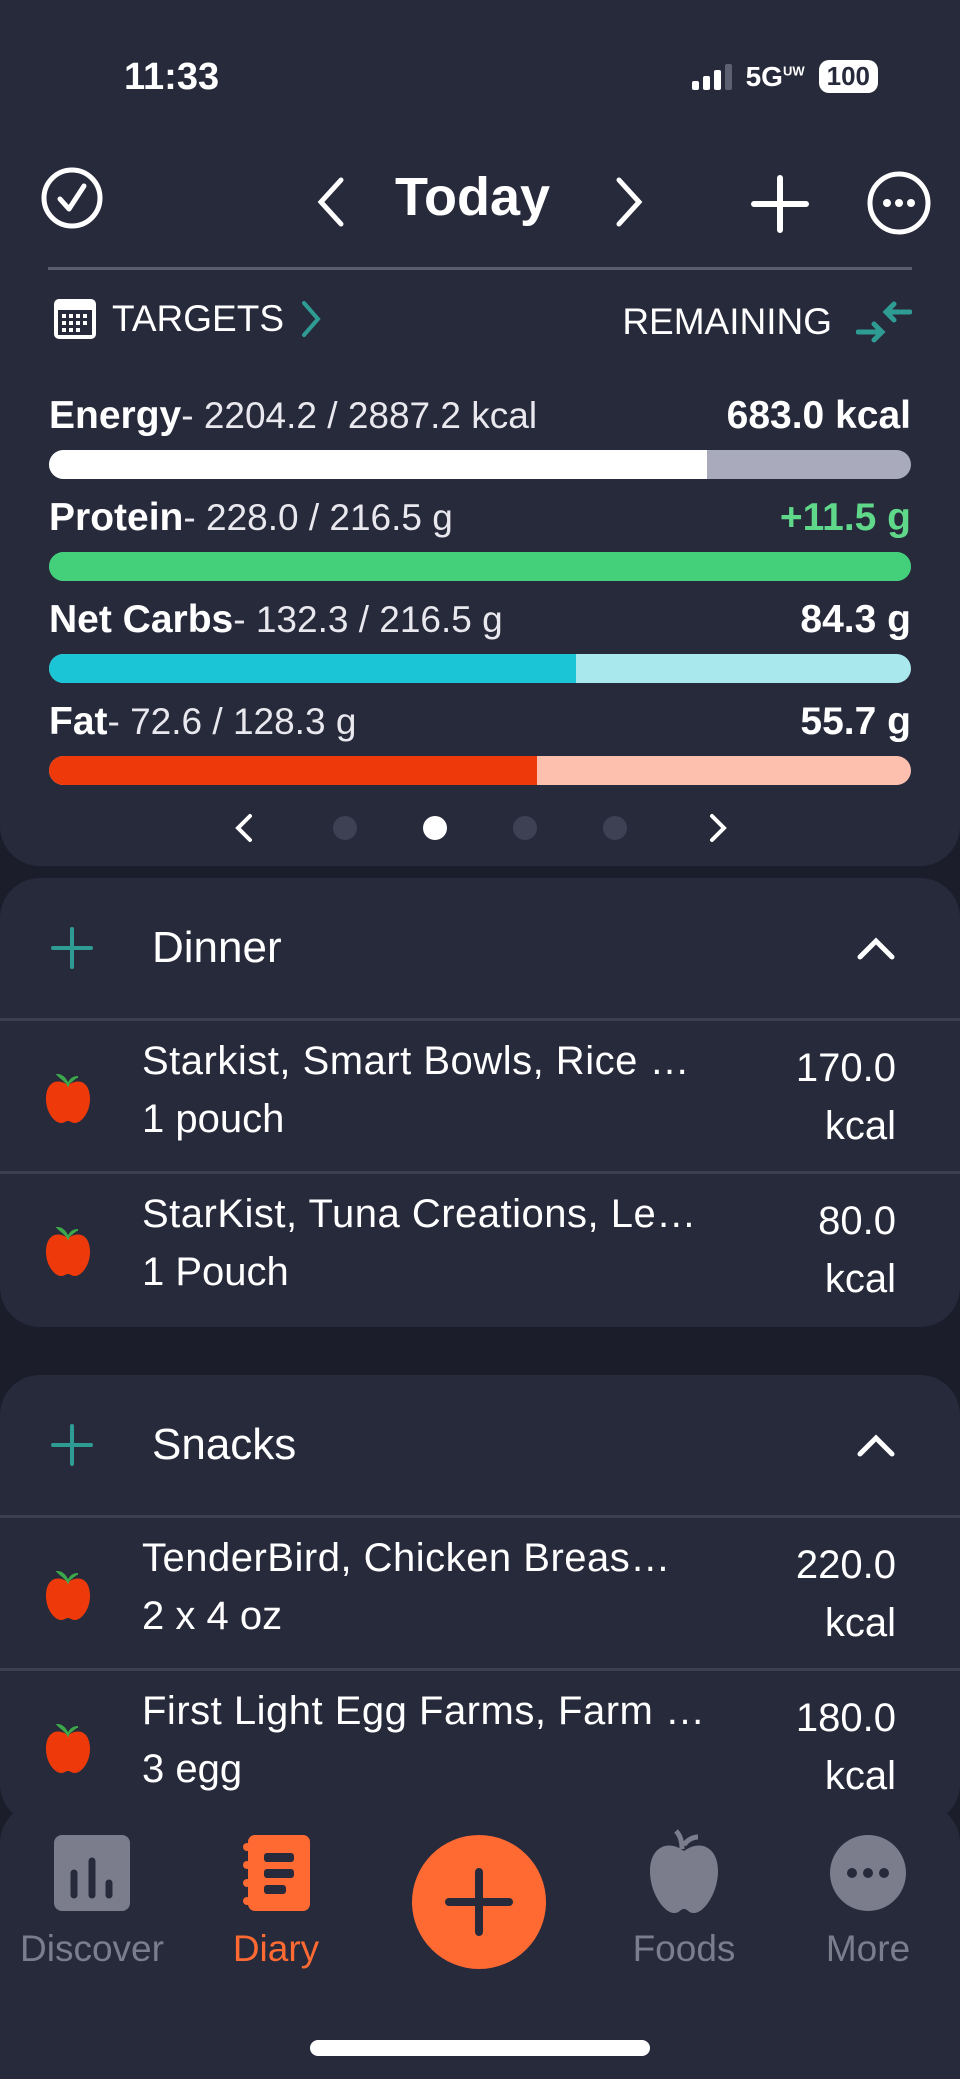 The height and width of the screenshot is (2079, 960). I want to click on pager-prev-icon, so click(243, 828).